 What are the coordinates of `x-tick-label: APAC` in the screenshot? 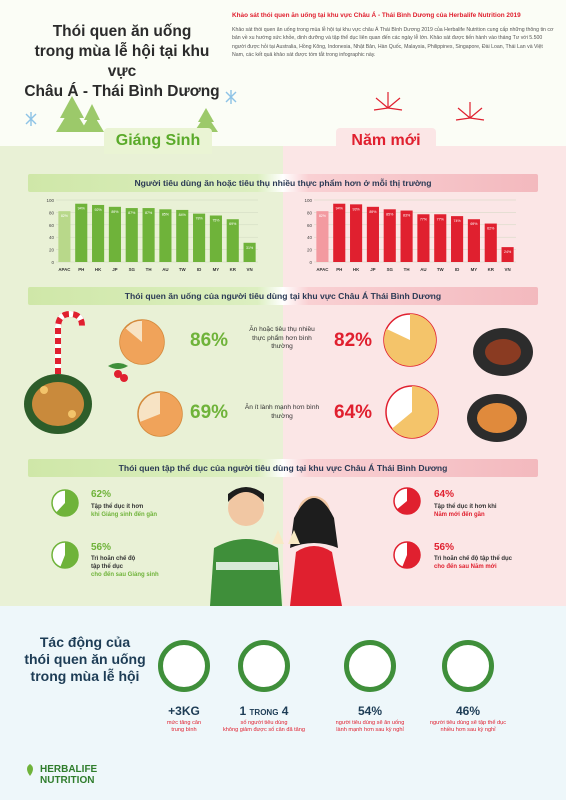 It's located at (64, 269).